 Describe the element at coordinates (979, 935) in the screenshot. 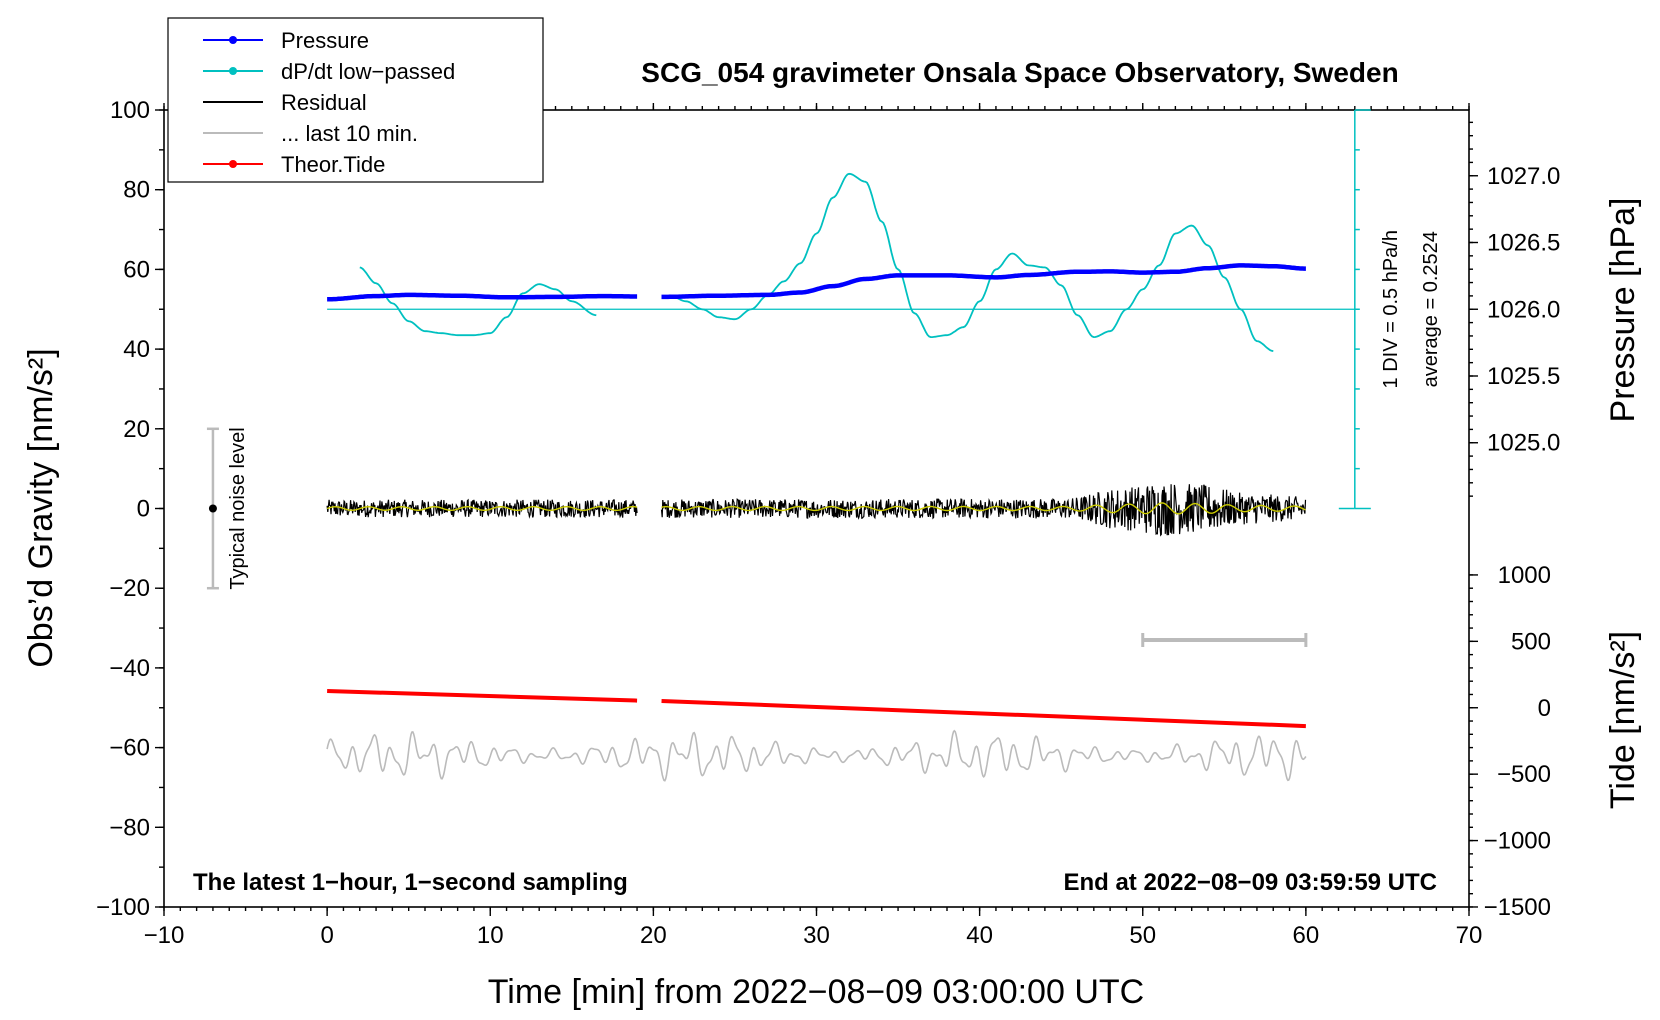

I see `x-tick-label: 40` at that location.